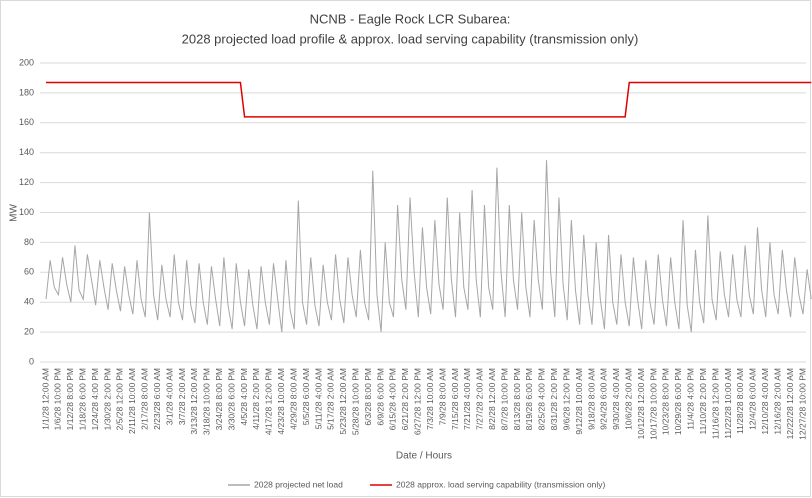  I want to click on x-tick-label: 12/16/28 2:00 AM, so click(777, 401).